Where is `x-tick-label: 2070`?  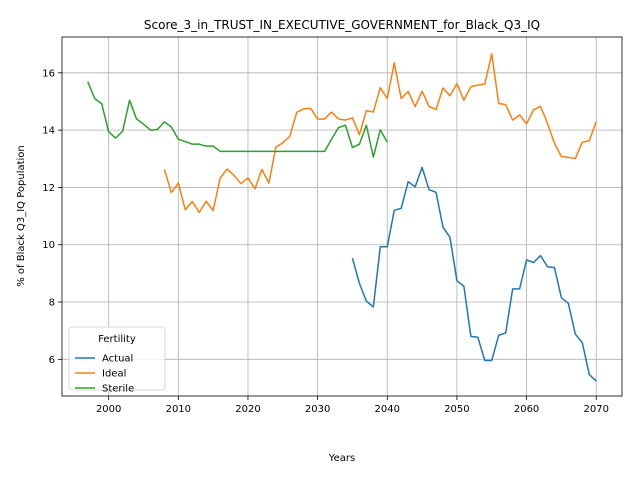
x-tick-label: 2070 is located at coordinates (596, 409).